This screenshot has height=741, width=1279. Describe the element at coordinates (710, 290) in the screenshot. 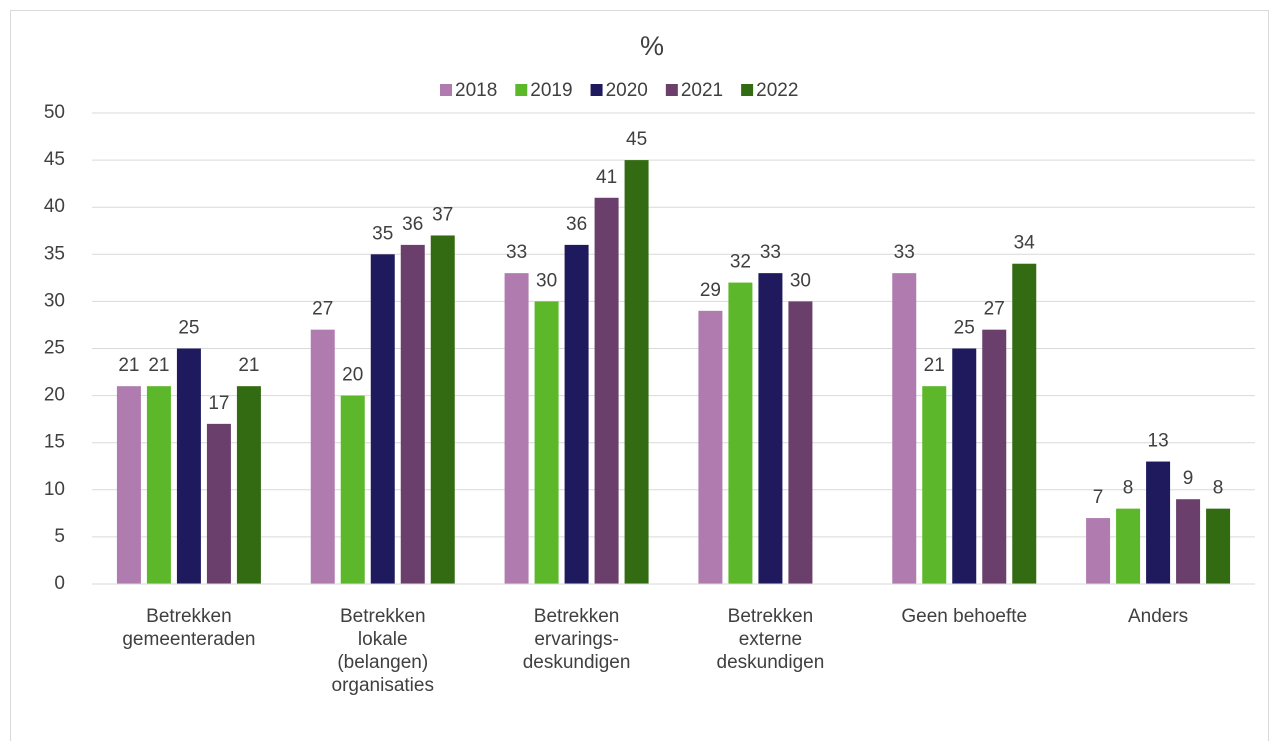

I see `data-label: 29` at that location.